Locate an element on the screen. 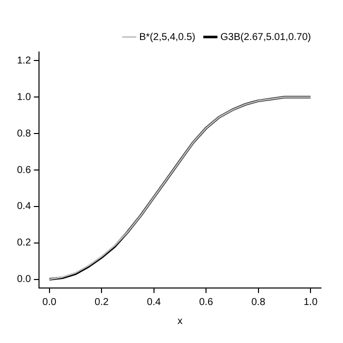  x-axis-title: x is located at coordinates (179, 321).